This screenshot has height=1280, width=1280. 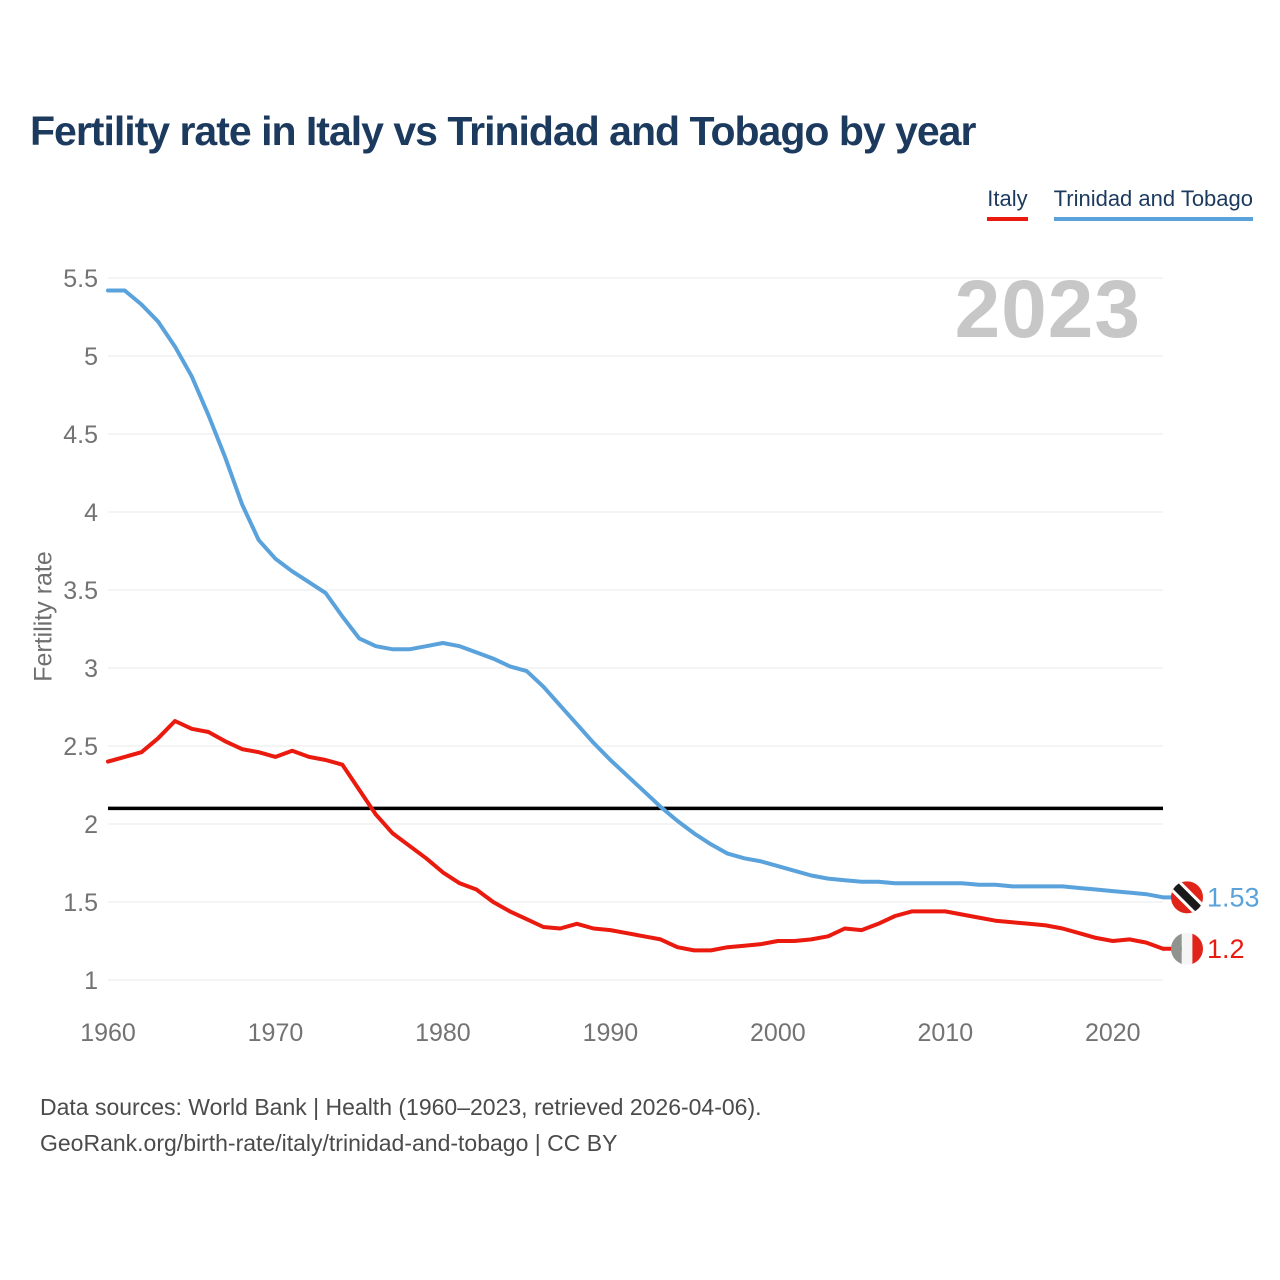 I want to click on x-tick-label: 1960, so click(x=108, y=1033).